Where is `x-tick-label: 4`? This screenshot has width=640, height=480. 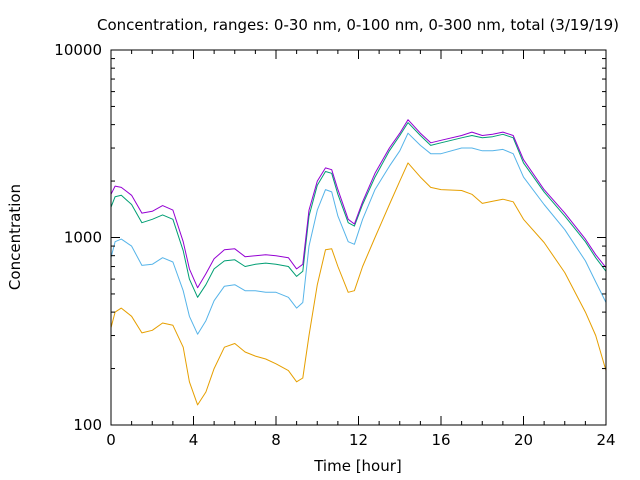 x-tick-label: 4 is located at coordinates (194, 440).